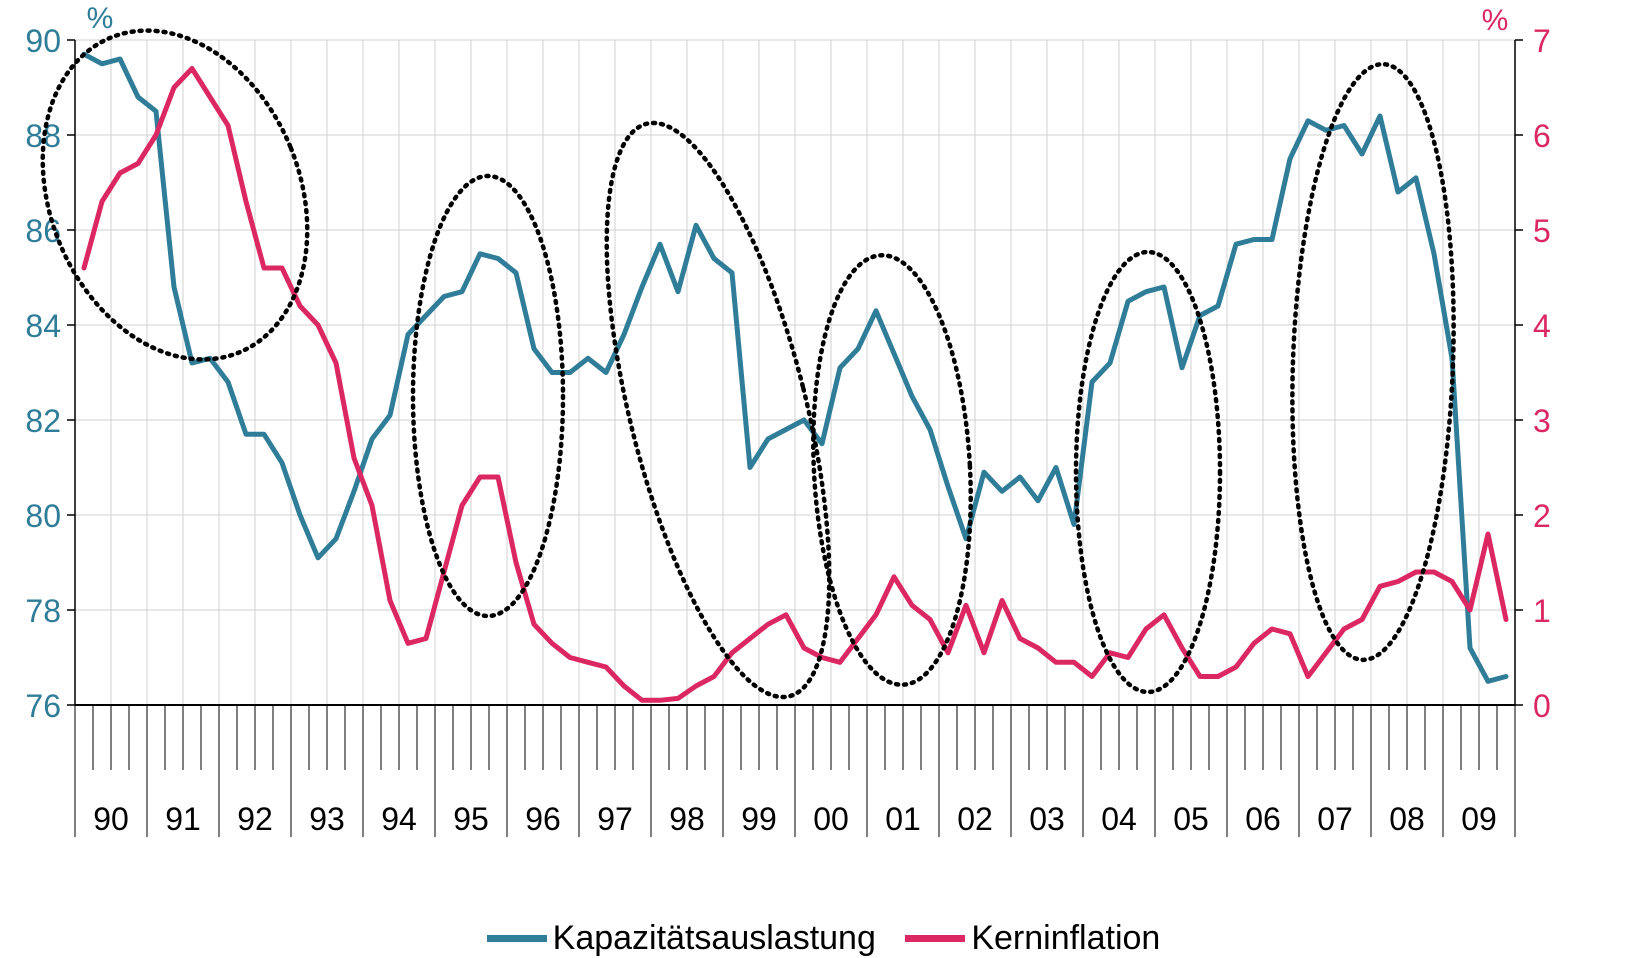  What do you see at coordinates (43, 516) in the screenshot?
I see `y-left-tick-label: 80` at bounding box center [43, 516].